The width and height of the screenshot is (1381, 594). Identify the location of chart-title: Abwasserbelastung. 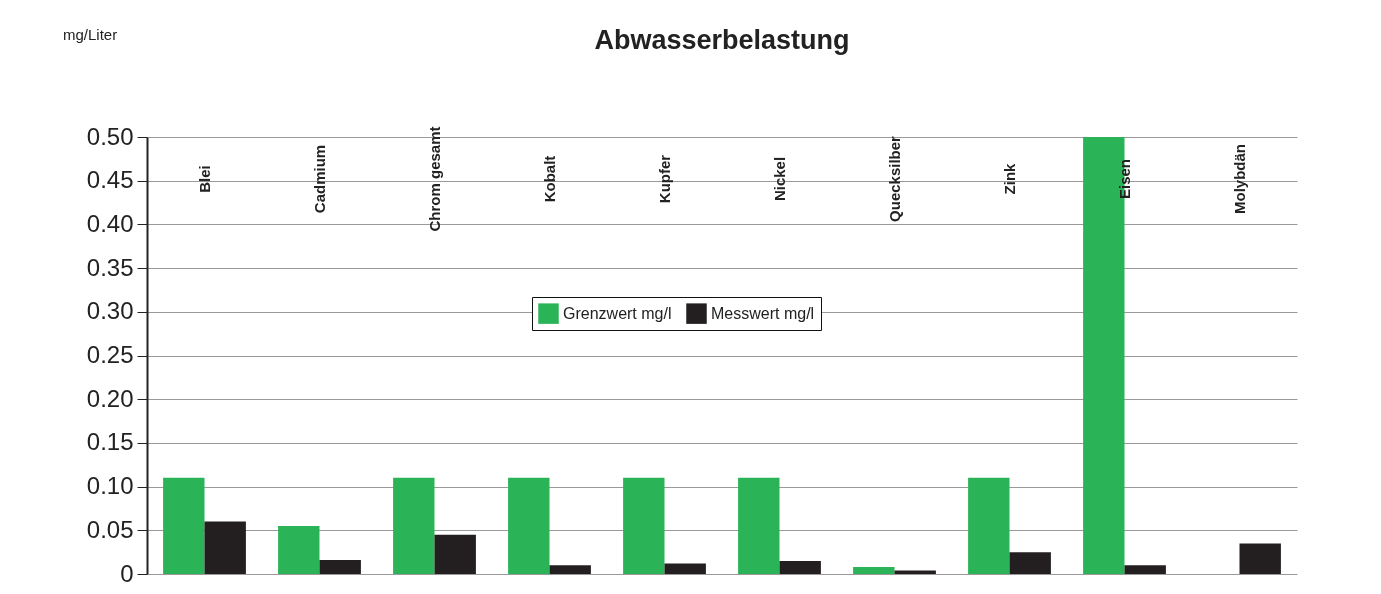
(722, 40).